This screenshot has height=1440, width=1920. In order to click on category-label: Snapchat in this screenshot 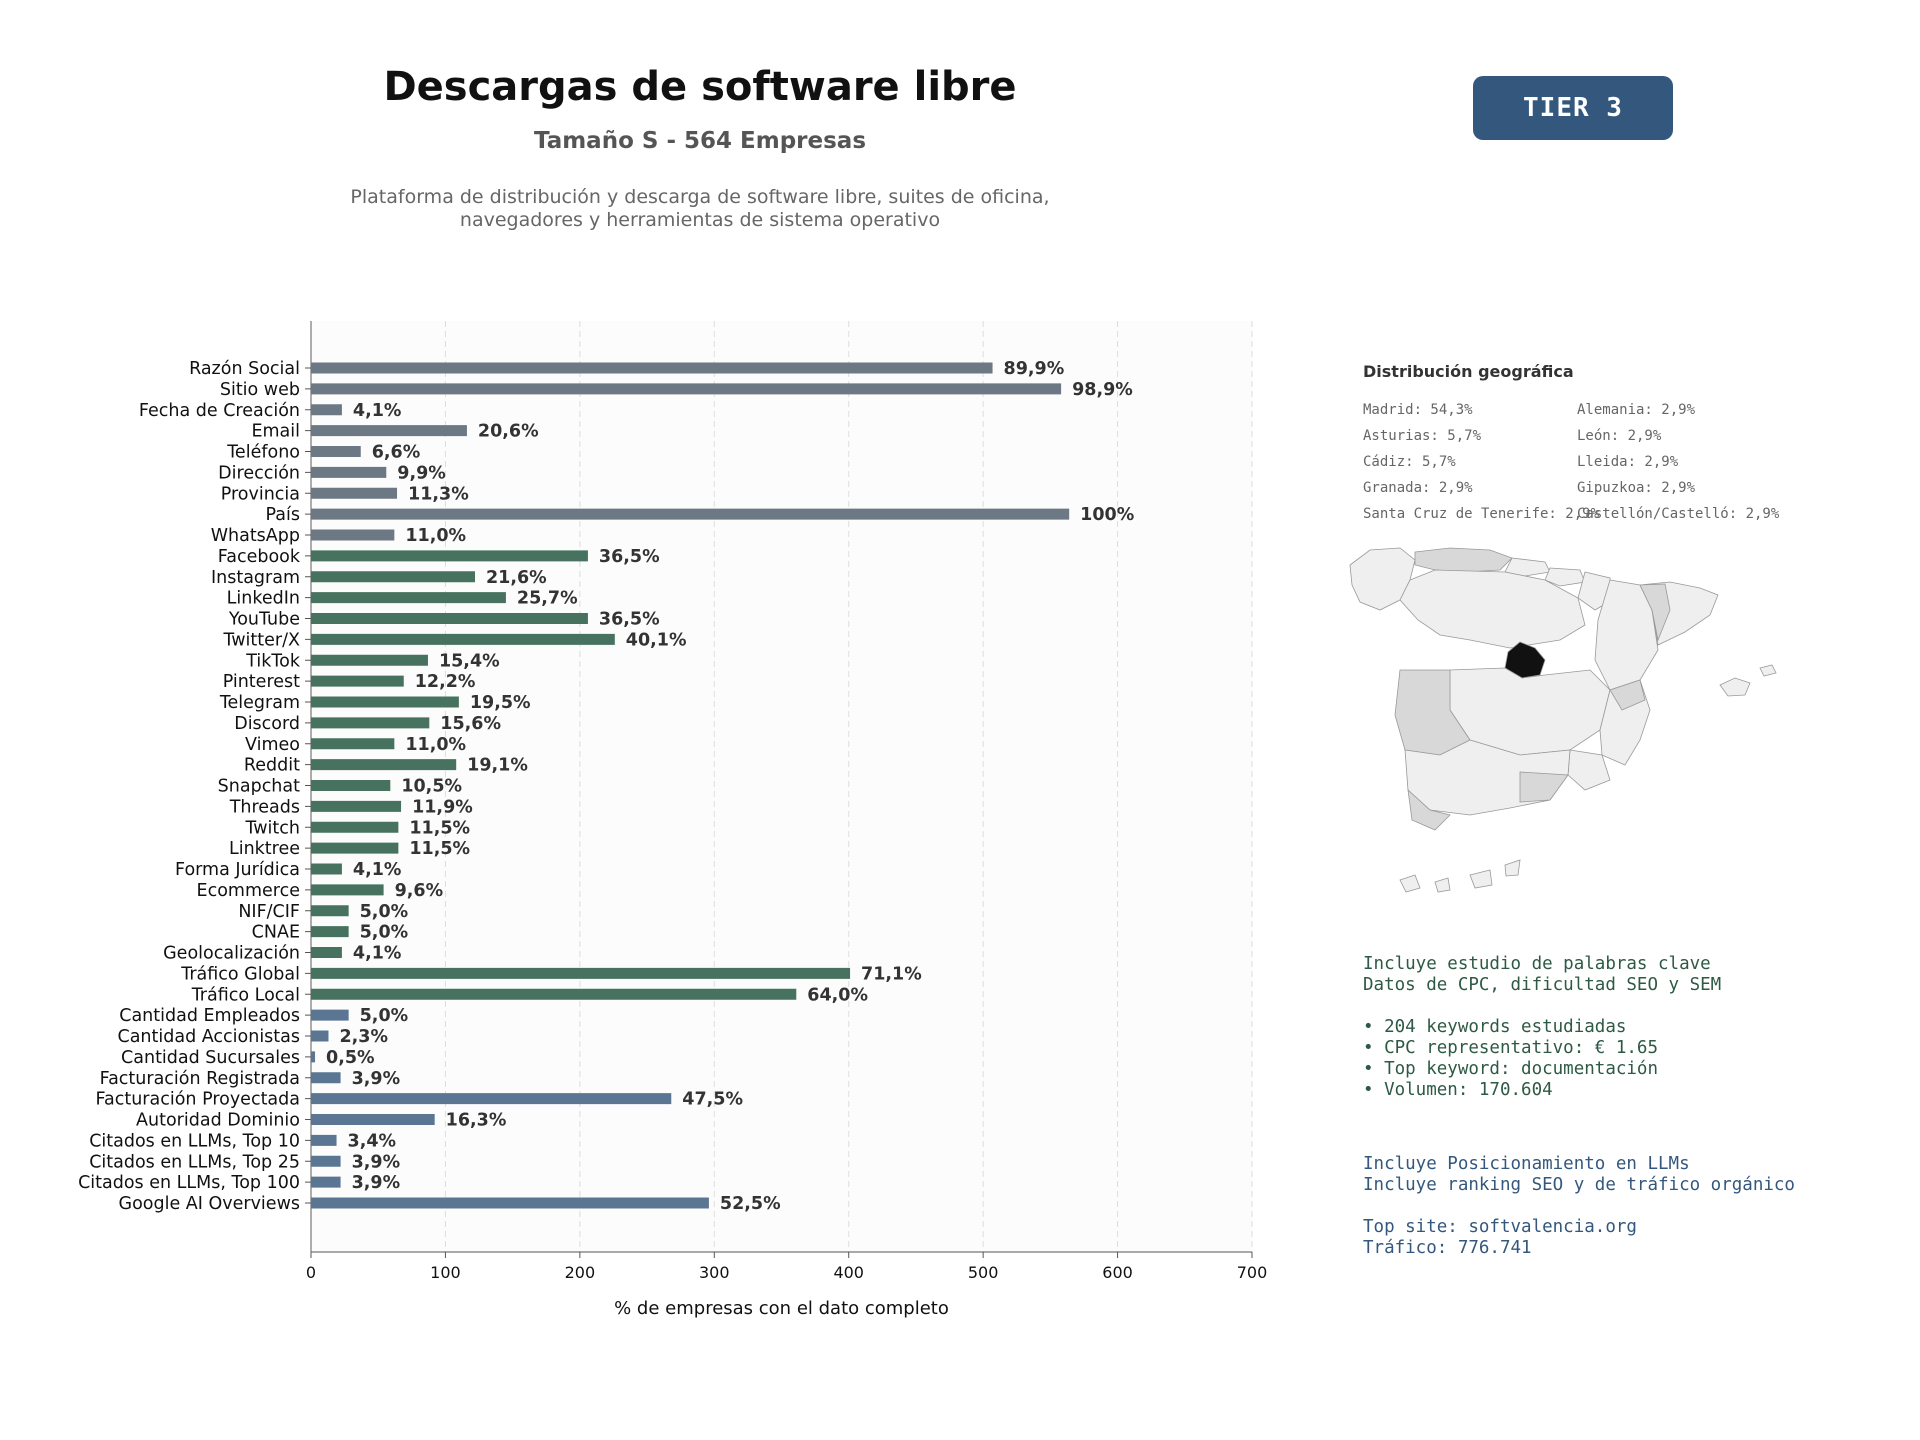, I will do `click(259, 787)`.